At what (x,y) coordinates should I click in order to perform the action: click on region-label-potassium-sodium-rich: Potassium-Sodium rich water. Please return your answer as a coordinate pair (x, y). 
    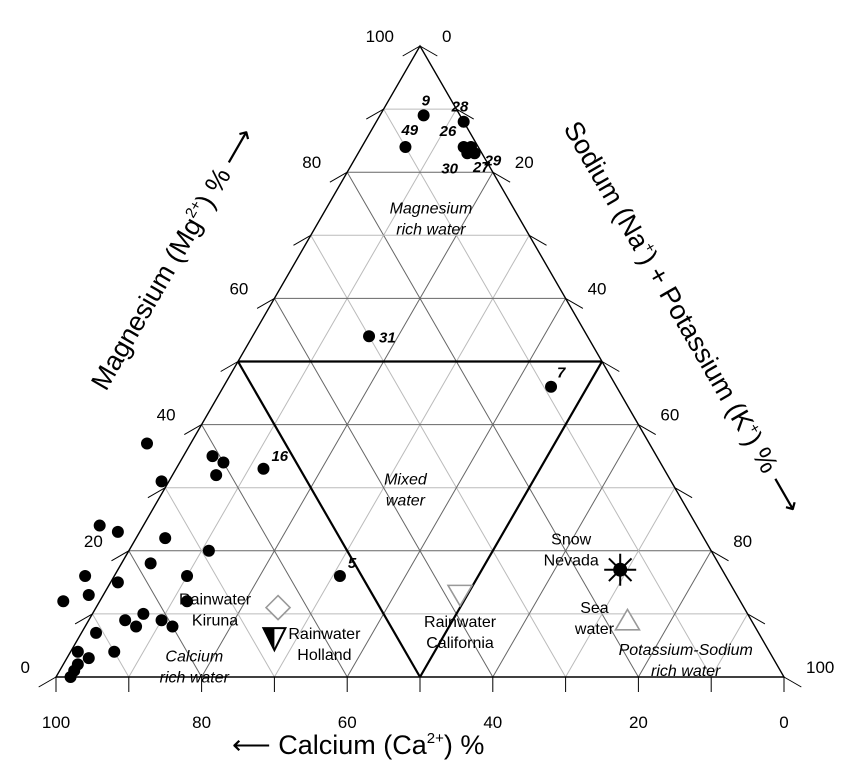
    Looking at the image, I should click on (686, 661).